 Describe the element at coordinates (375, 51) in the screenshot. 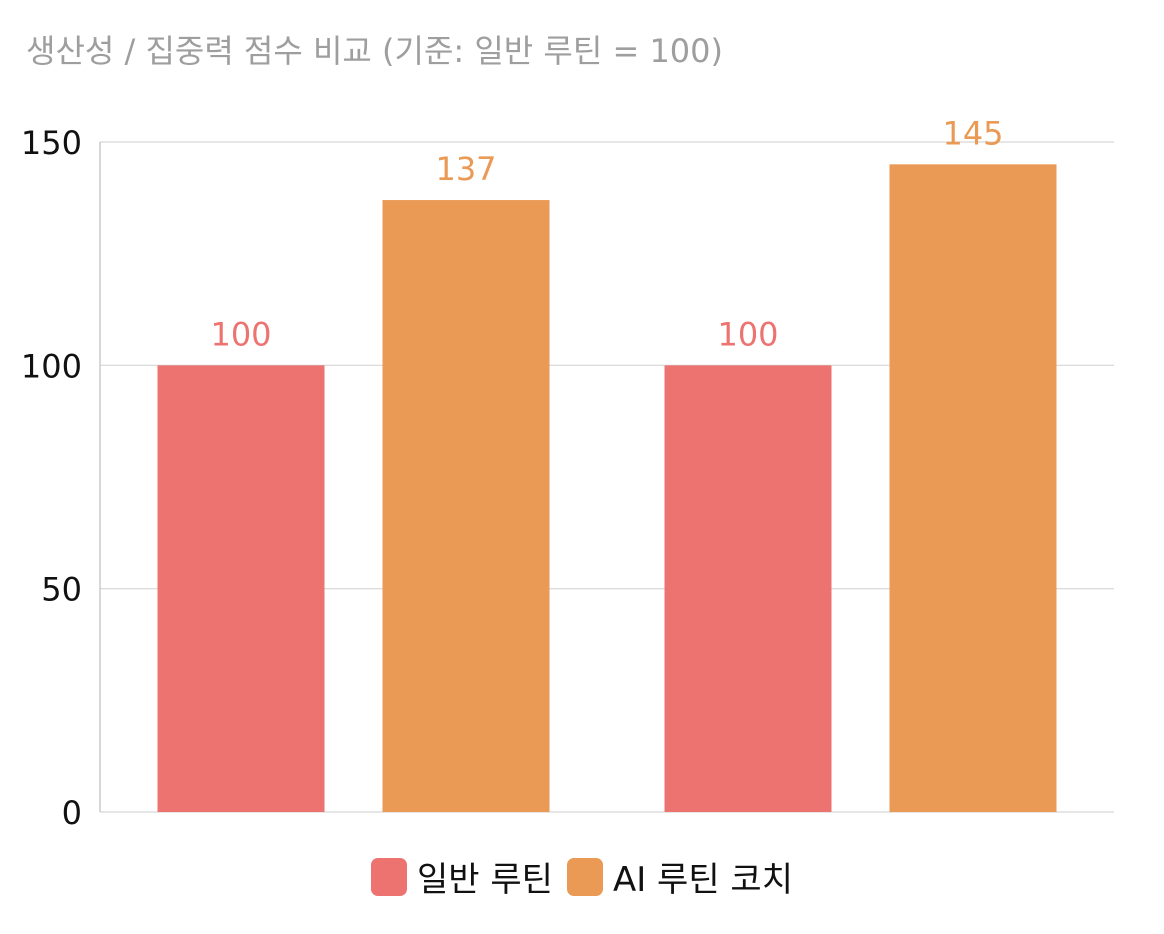

I see `chart-title: 생산성 / 집중력 점수 비교 (기준: 일반 루틴 = 100)` at that location.